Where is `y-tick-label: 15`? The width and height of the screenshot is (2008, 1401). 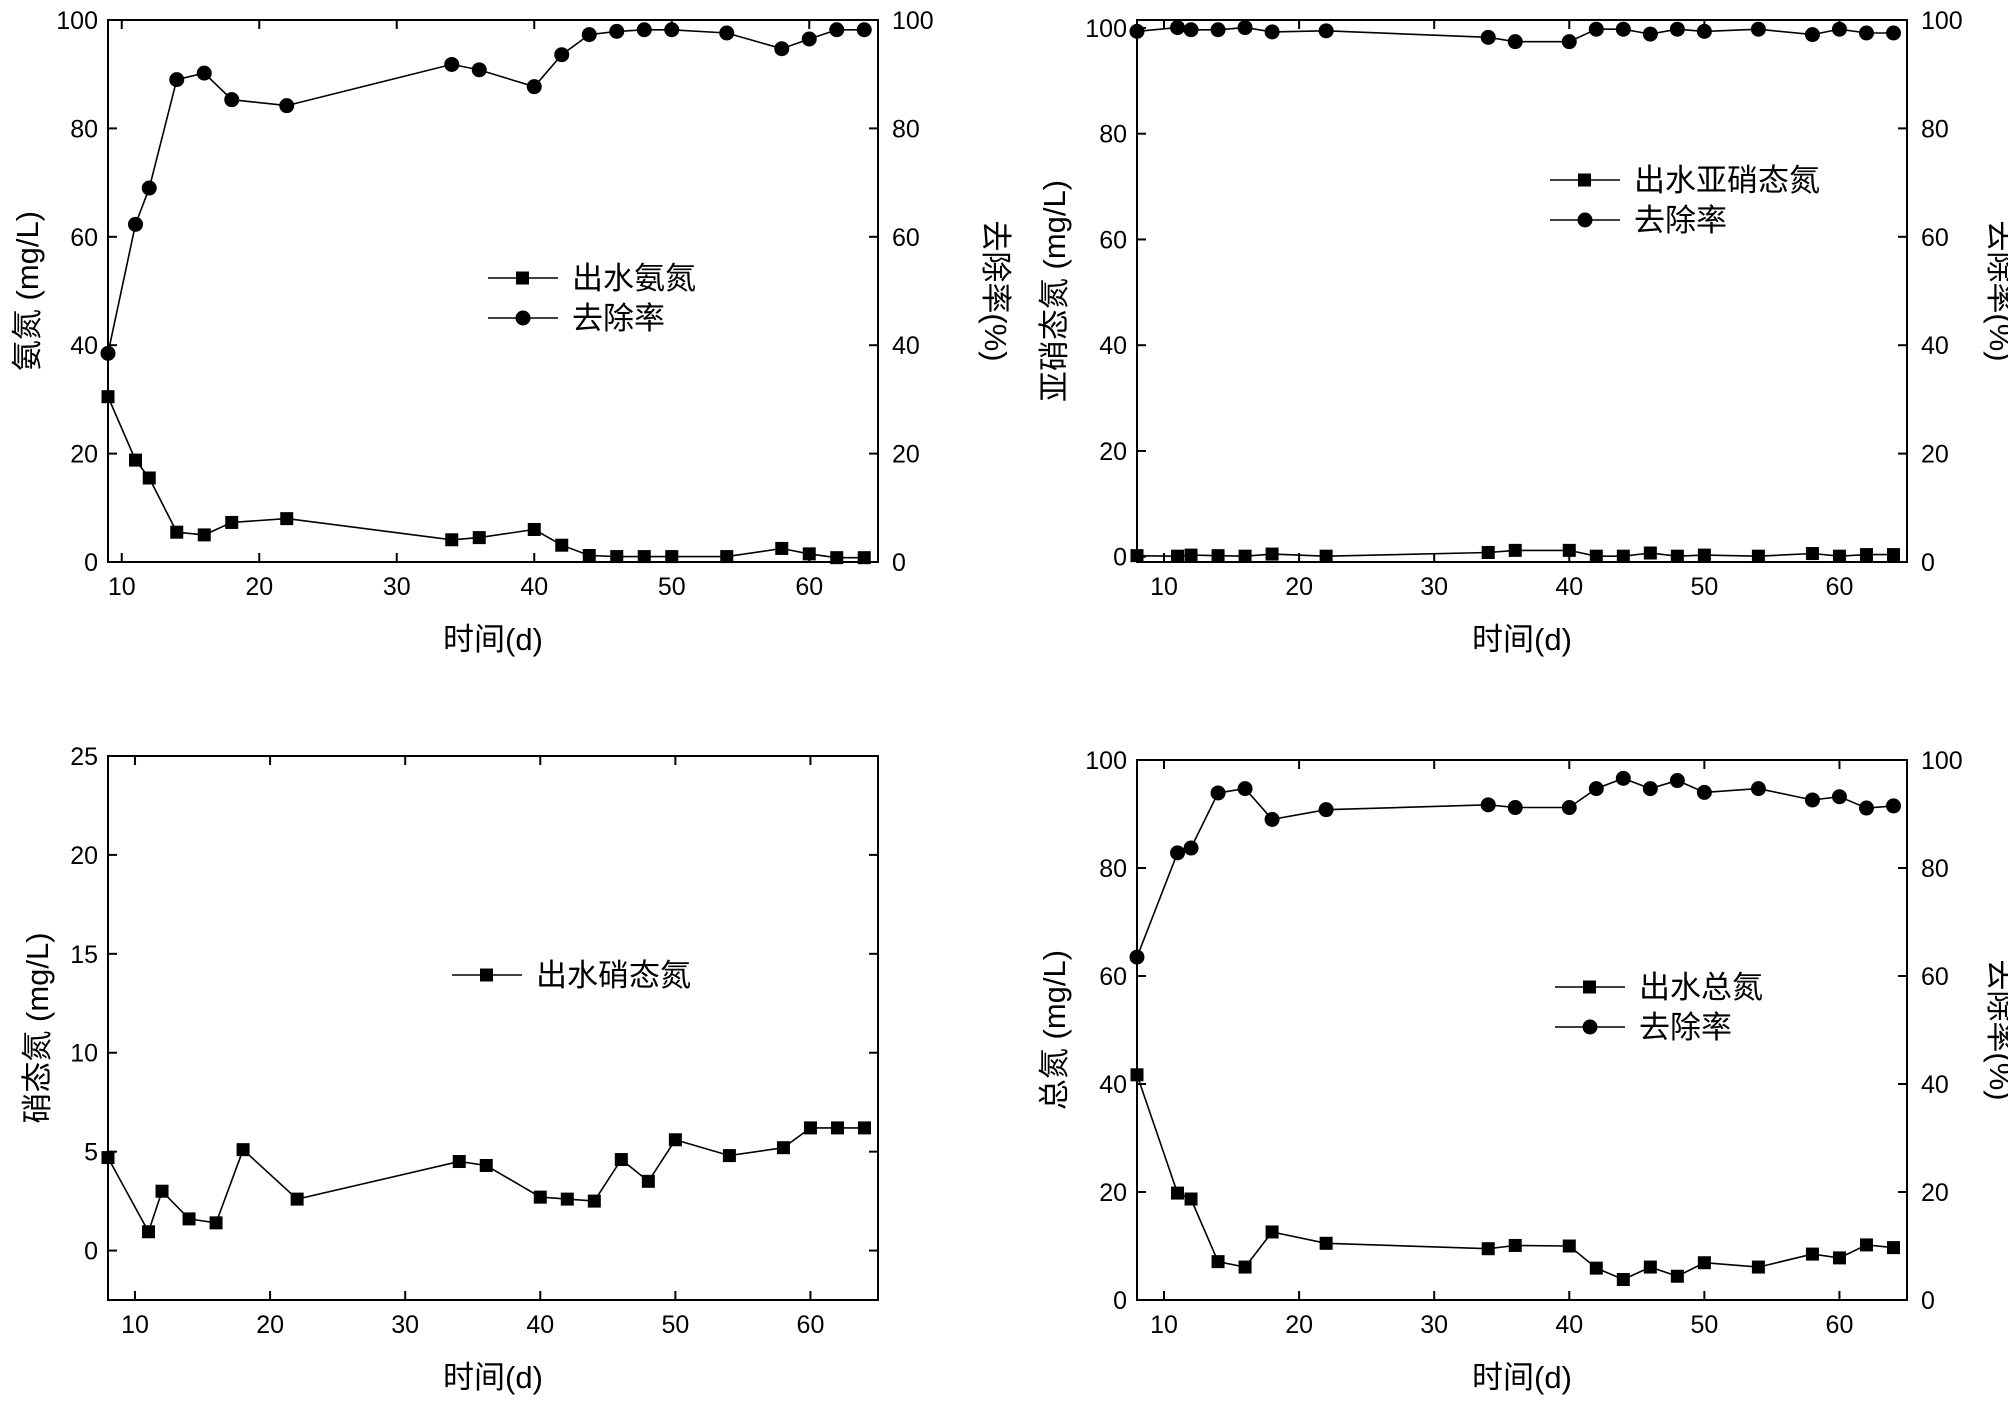
y-tick-label: 15 is located at coordinates (84, 955).